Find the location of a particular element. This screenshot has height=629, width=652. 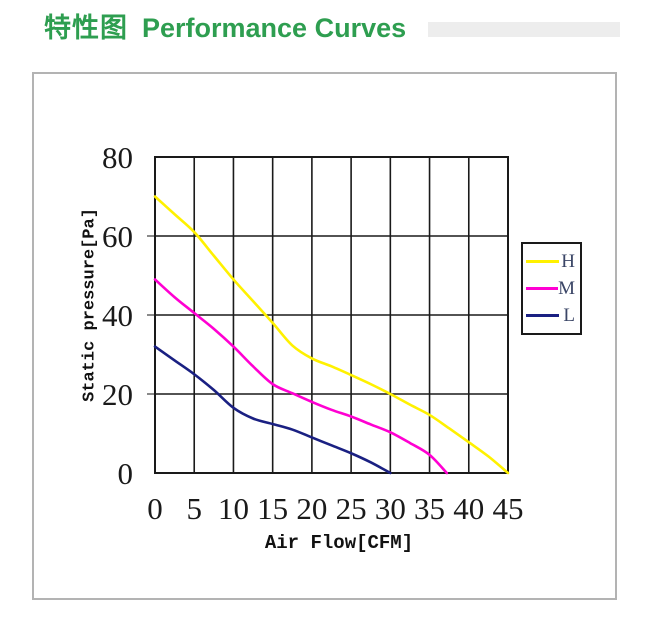

curve-L is located at coordinates (272, 410).